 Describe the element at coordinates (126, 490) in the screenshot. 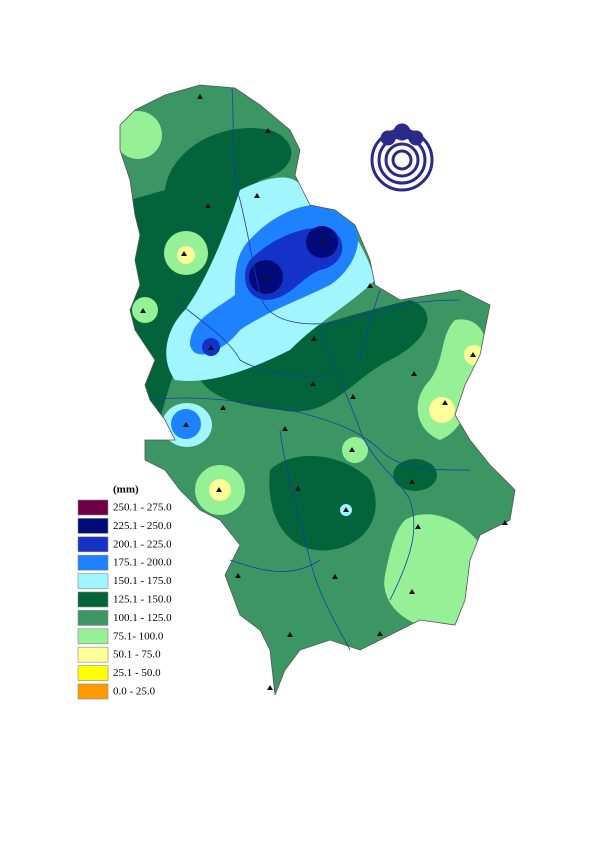

I see `legend-unit: (mm)` at that location.